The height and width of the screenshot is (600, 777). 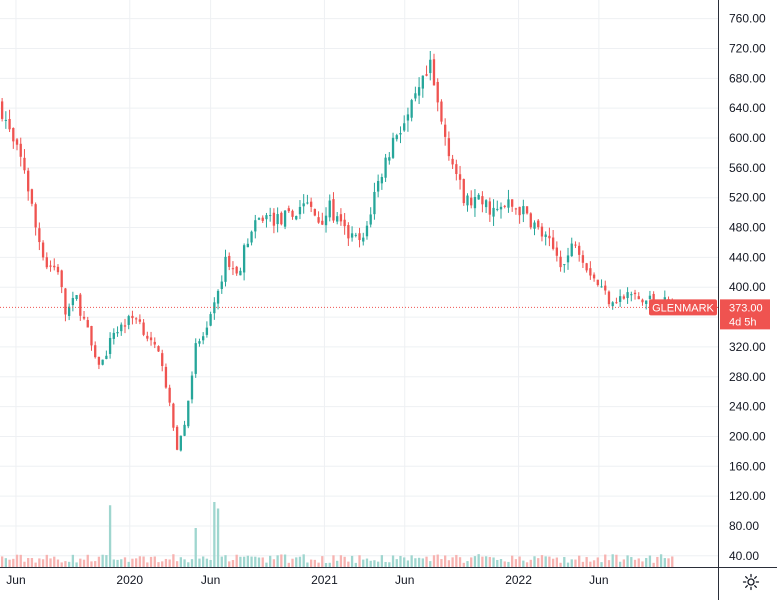 I want to click on symbol-label: GLENMARK, so click(x=683, y=308).